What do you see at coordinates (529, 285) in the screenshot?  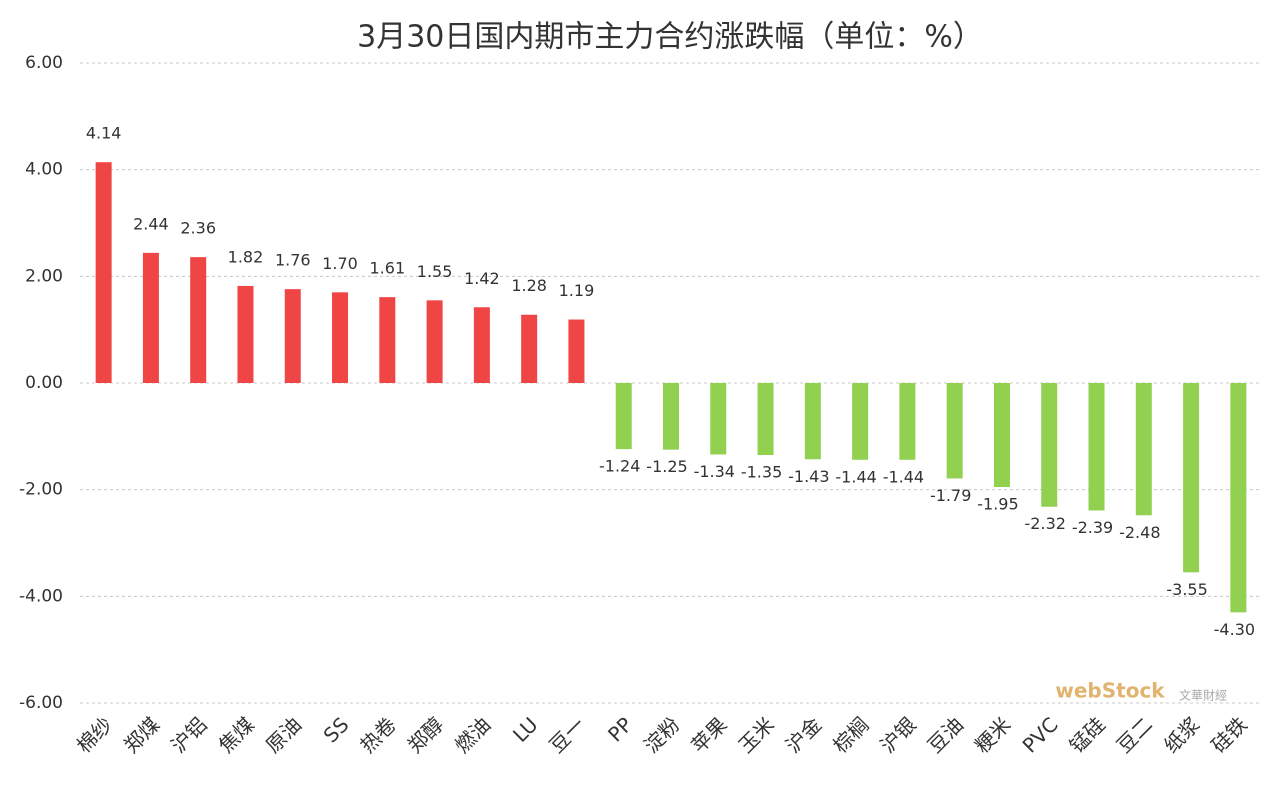 I see `value-label: 1.28` at bounding box center [529, 285].